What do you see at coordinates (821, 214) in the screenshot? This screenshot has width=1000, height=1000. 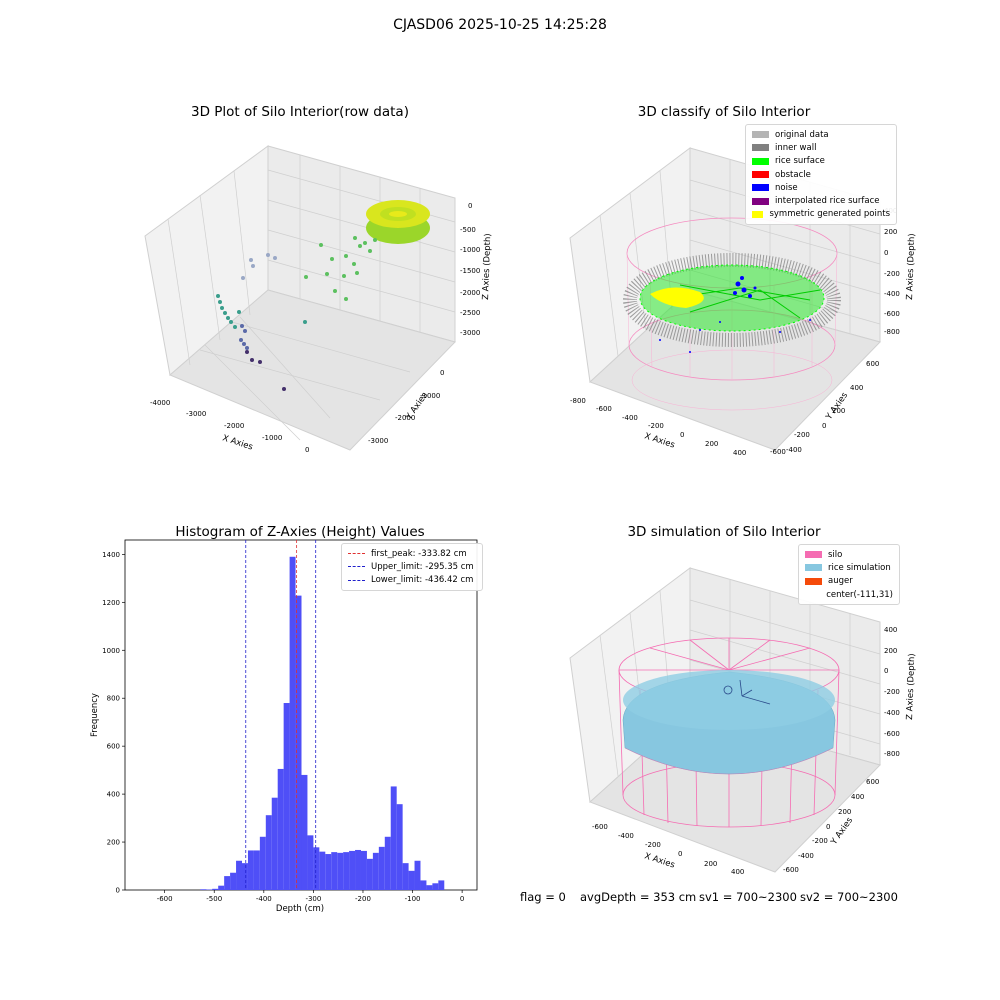 I see `p2-legend-item: symmetric generated points` at bounding box center [821, 214].